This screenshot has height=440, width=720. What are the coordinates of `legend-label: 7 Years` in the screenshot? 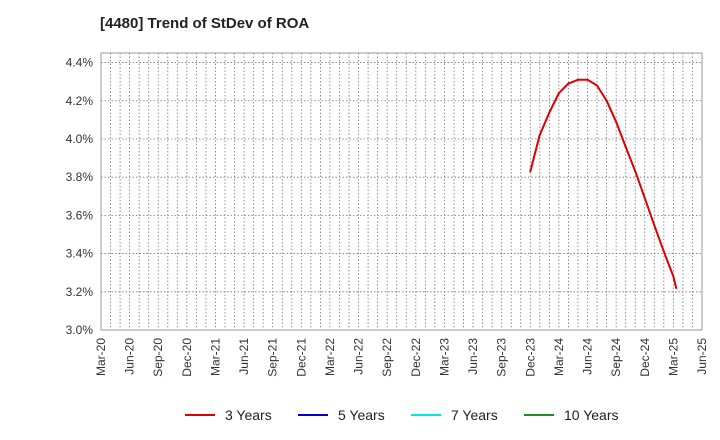 It's located at (474, 415).